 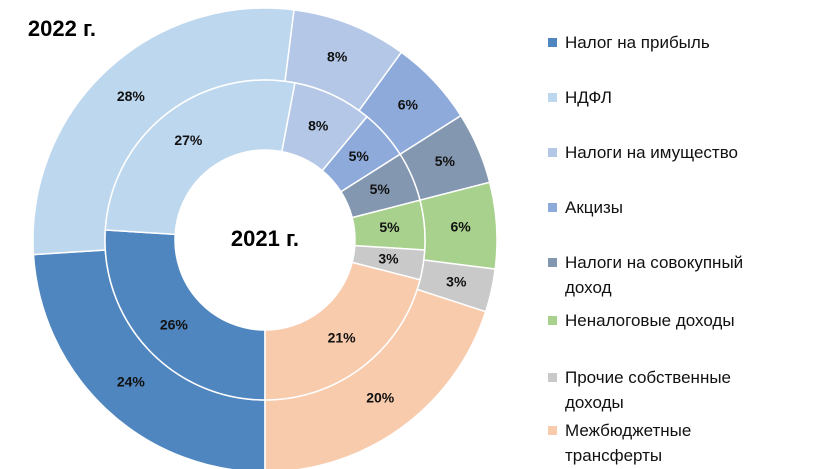 I want to click on legend-item: Налог на прибыль, so click(x=655, y=42).